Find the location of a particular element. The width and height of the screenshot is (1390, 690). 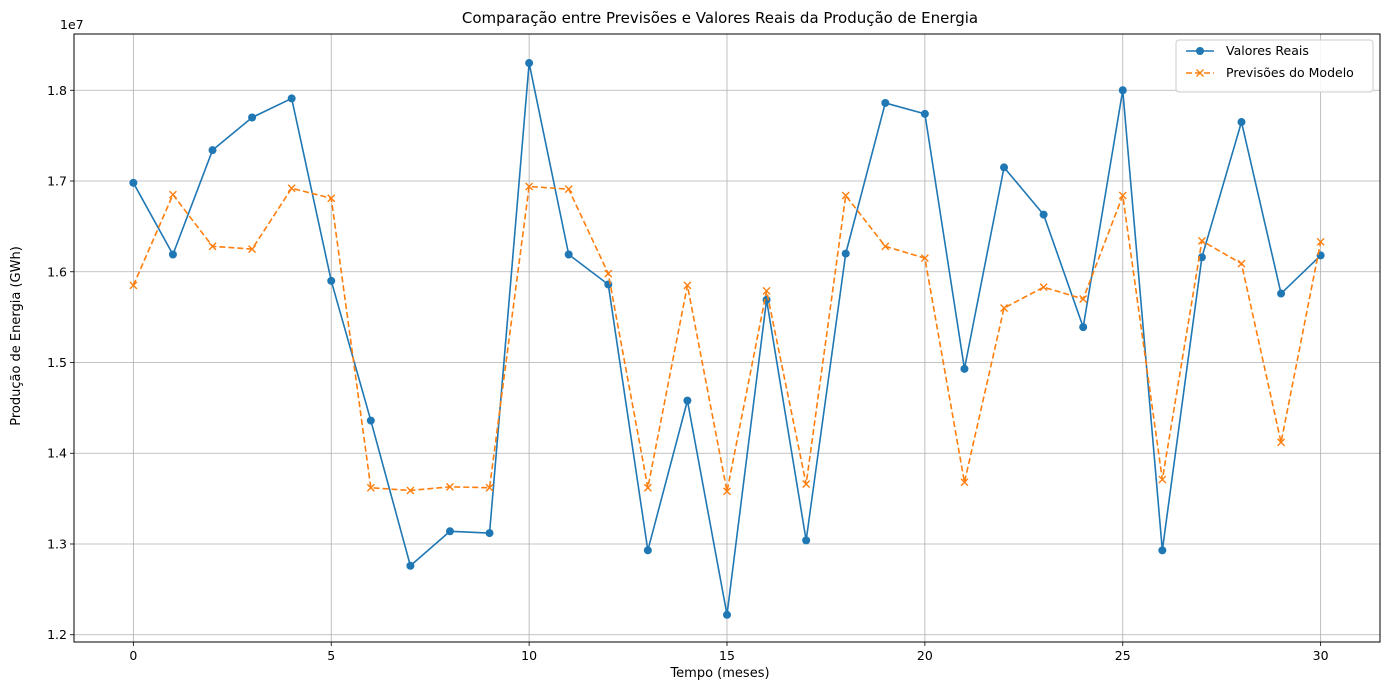

y-tick-label: 1.4 is located at coordinates (57, 453).